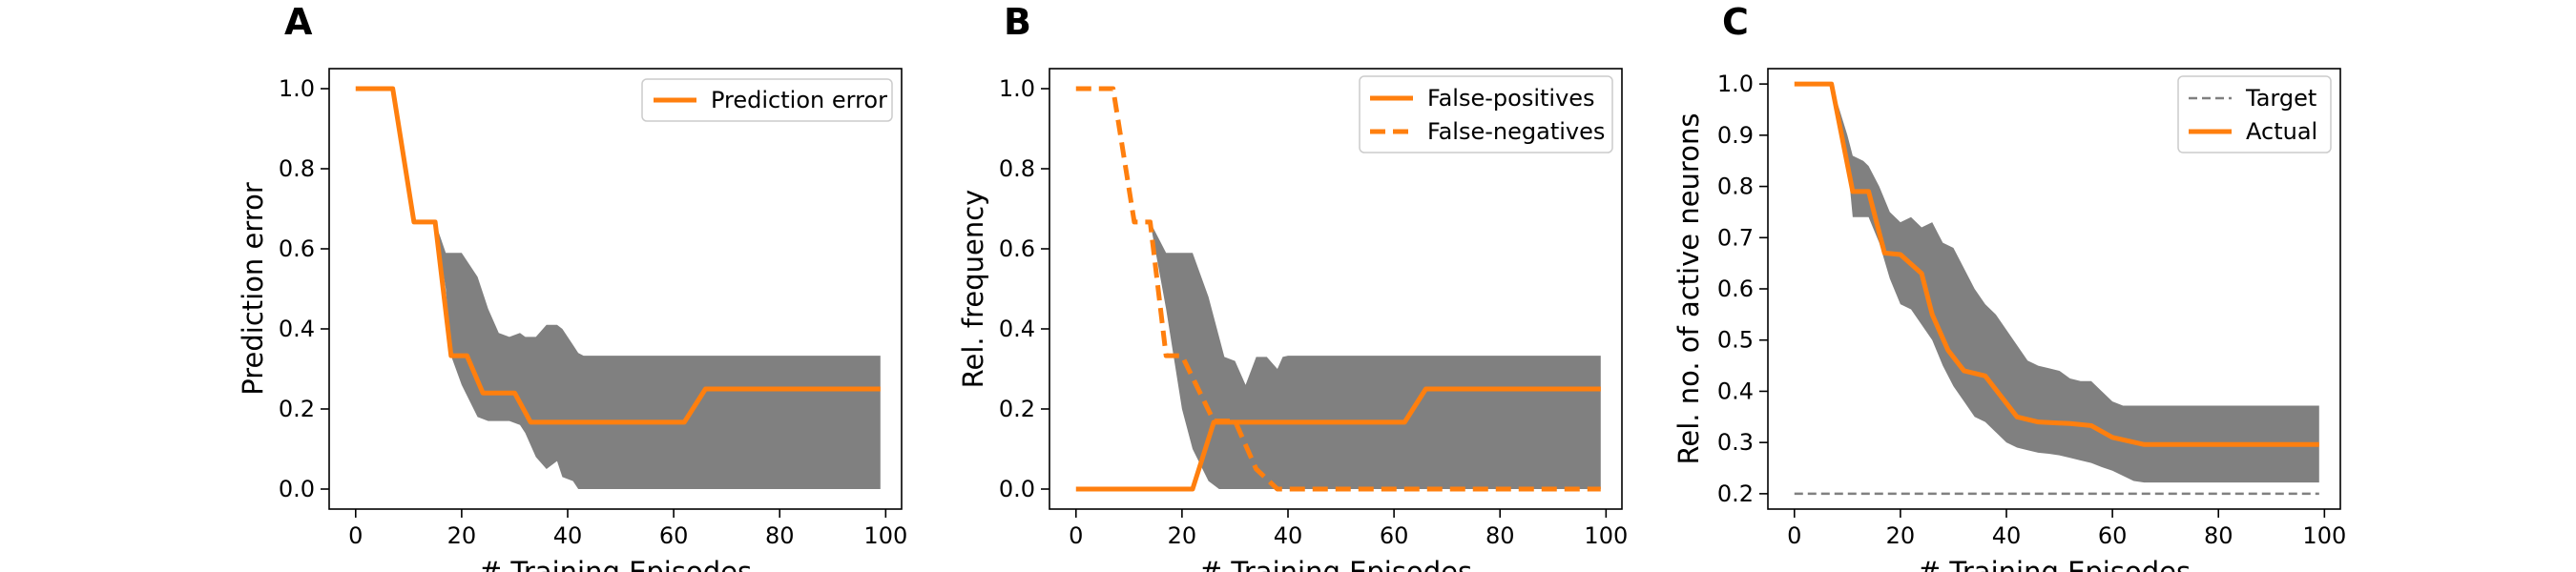  What do you see at coordinates (2280, 98) in the screenshot?
I see `legend-label-target: Target` at bounding box center [2280, 98].